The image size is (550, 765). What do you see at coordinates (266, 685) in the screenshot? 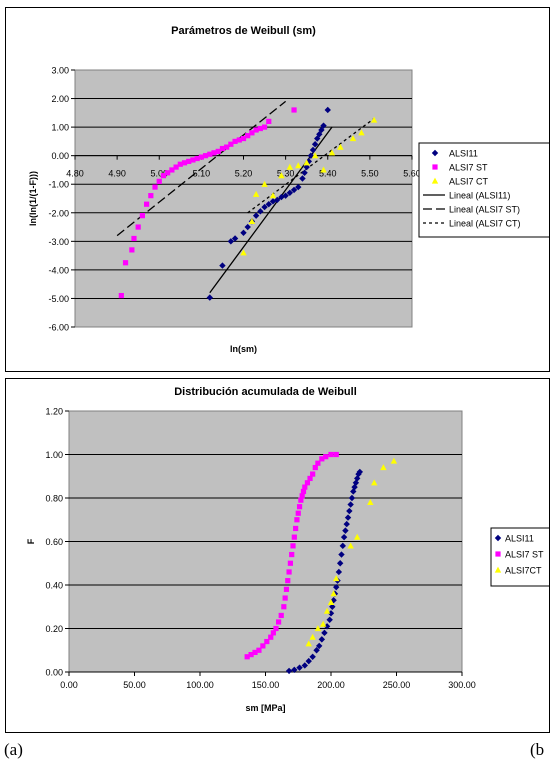
I see `x-tick-label: 150.00` at bounding box center [266, 685].